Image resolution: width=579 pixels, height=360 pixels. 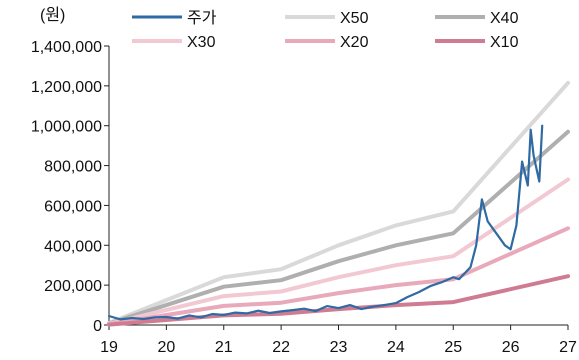 What do you see at coordinates (511, 347) in the screenshot?
I see `x-tick-label: 26` at bounding box center [511, 347].